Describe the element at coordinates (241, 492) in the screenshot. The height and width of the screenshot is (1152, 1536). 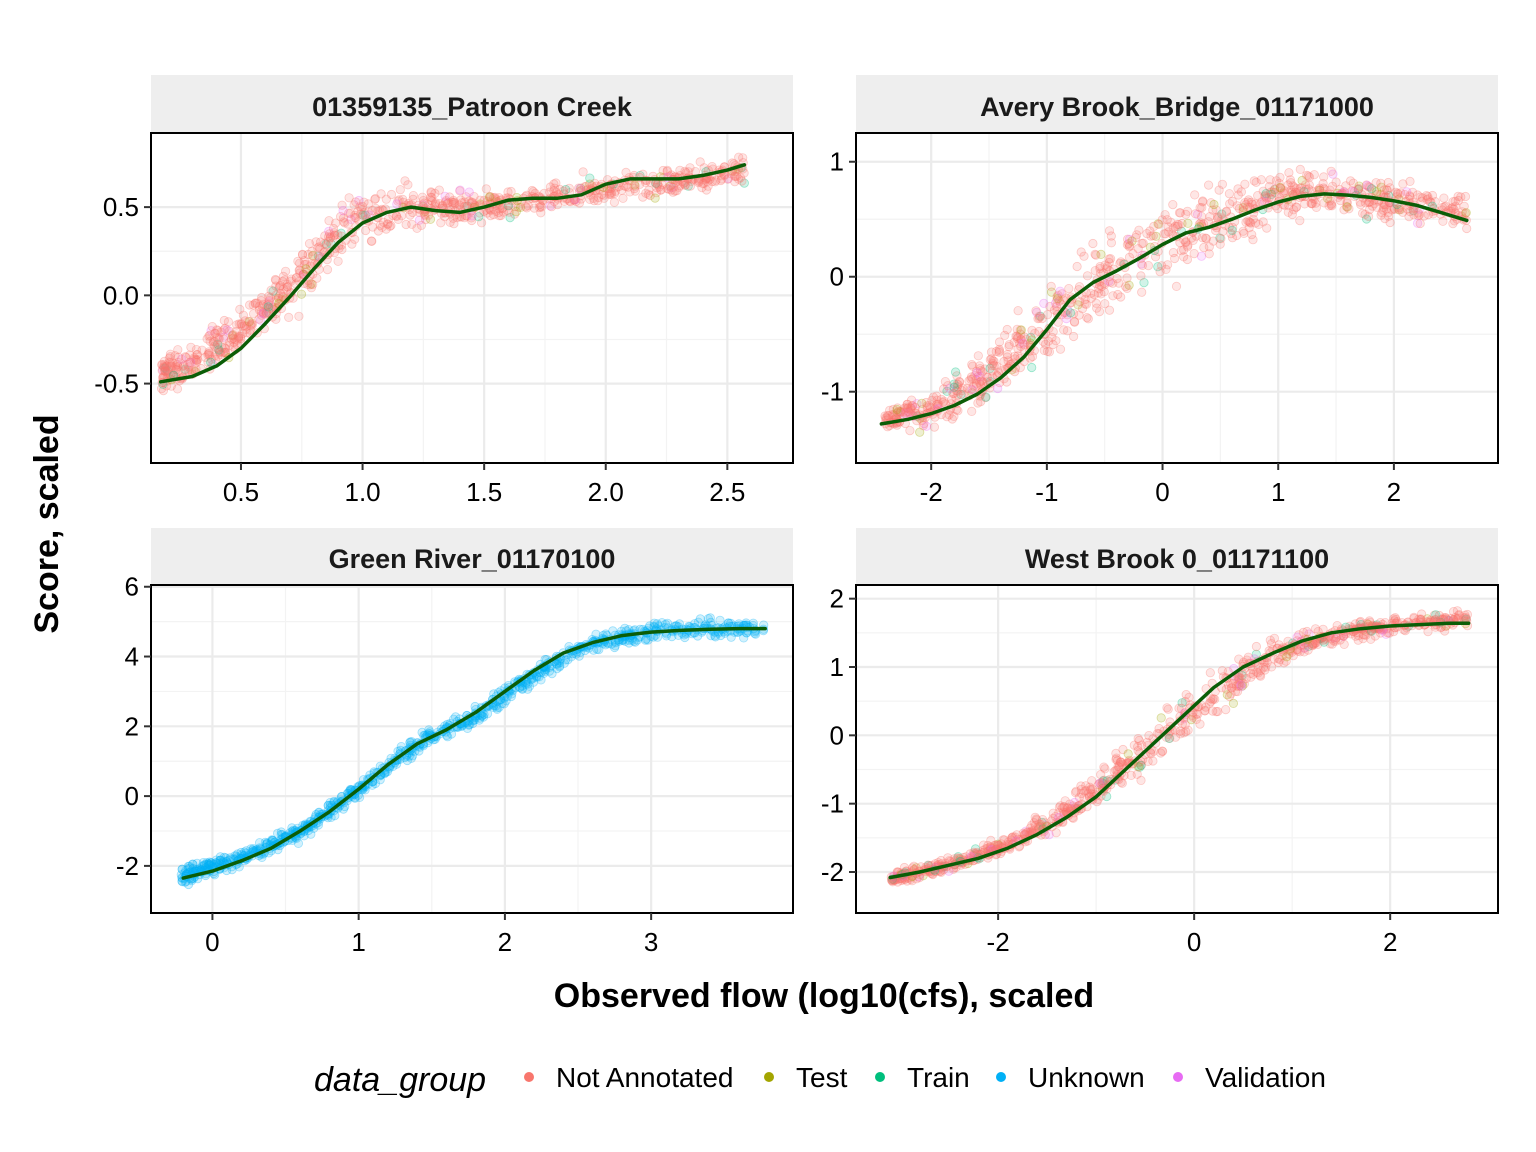
I see `x-tick-label: 0.5` at that location.